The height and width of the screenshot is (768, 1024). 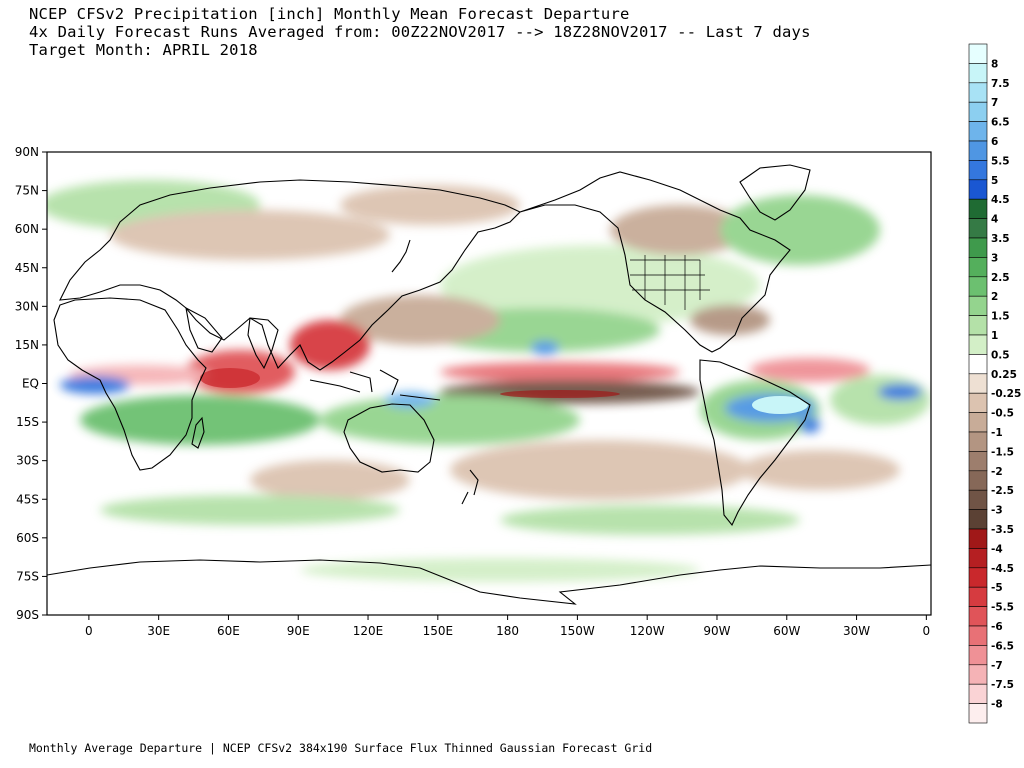 I want to click on lon-label: 60E, so click(x=228, y=631).